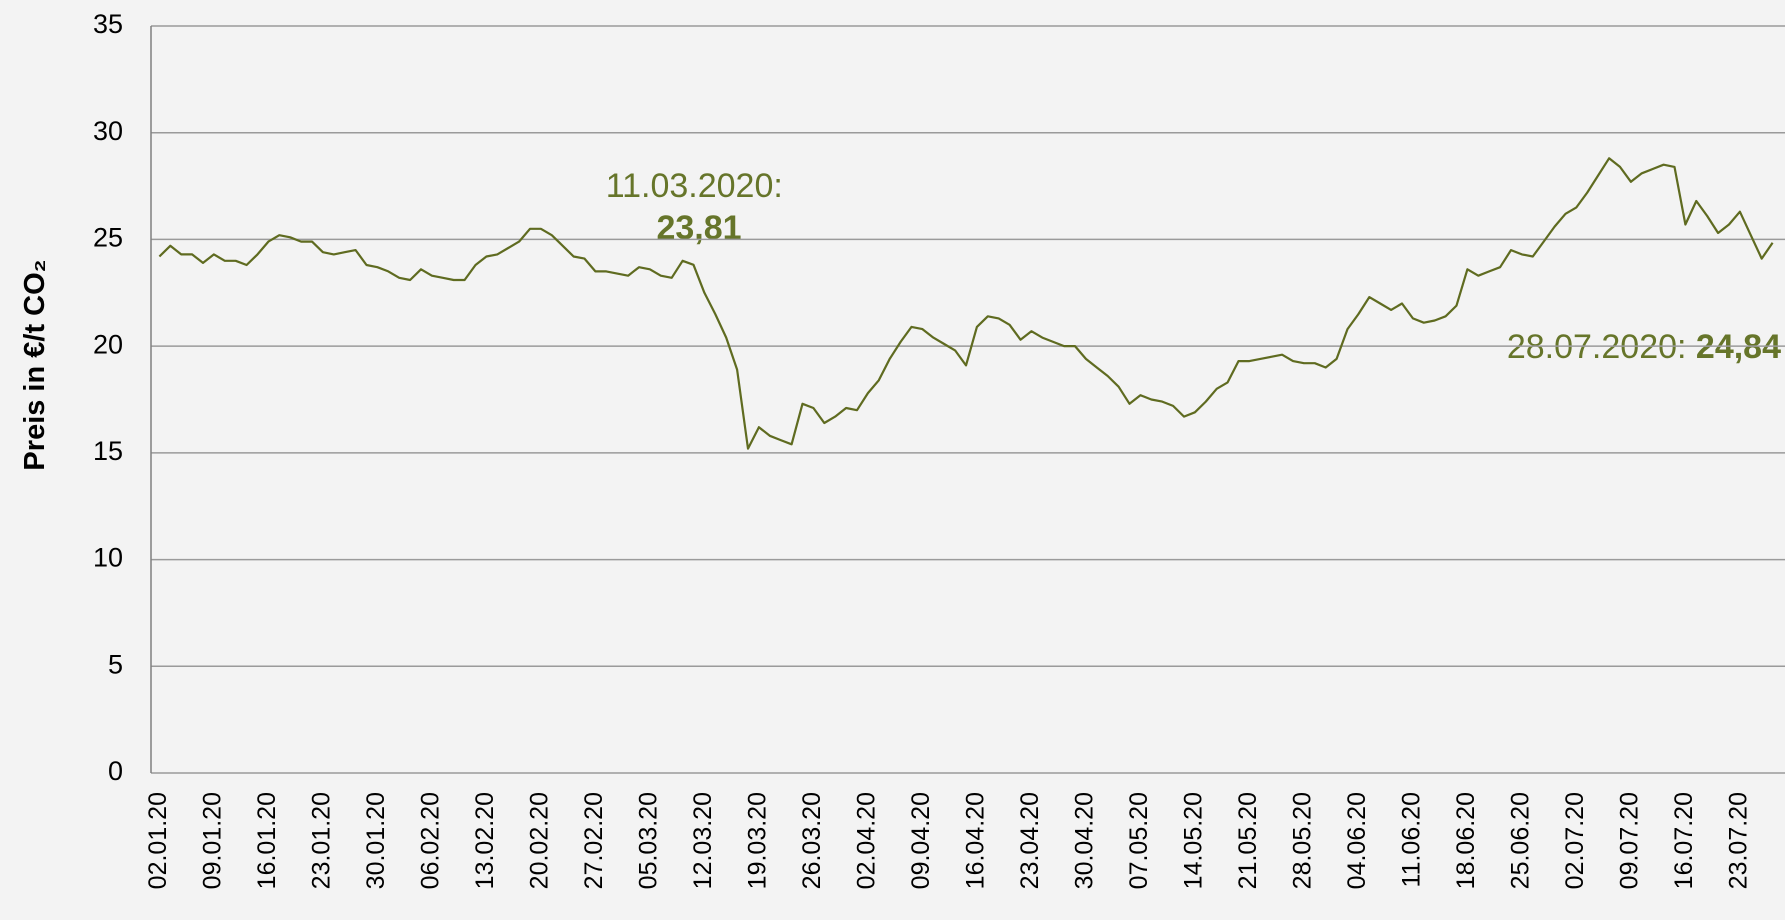 The height and width of the screenshot is (920, 1785). What do you see at coordinates (540, 840) in the screenshot?
I see `x-tick-label: 20.02.20` at bounding box center [540, 840].